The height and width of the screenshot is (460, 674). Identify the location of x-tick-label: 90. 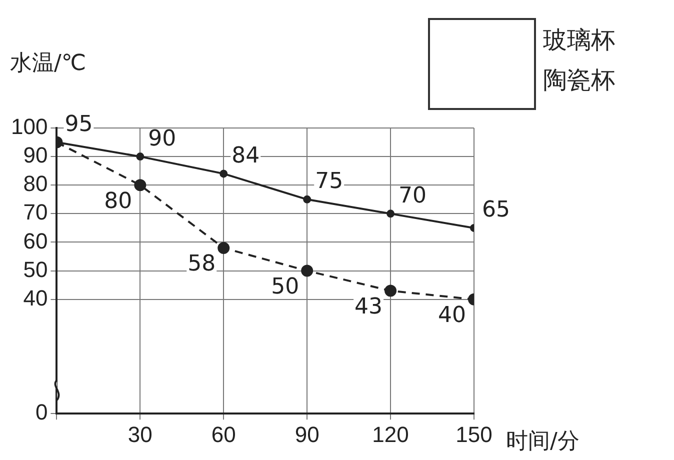
(307, 434).